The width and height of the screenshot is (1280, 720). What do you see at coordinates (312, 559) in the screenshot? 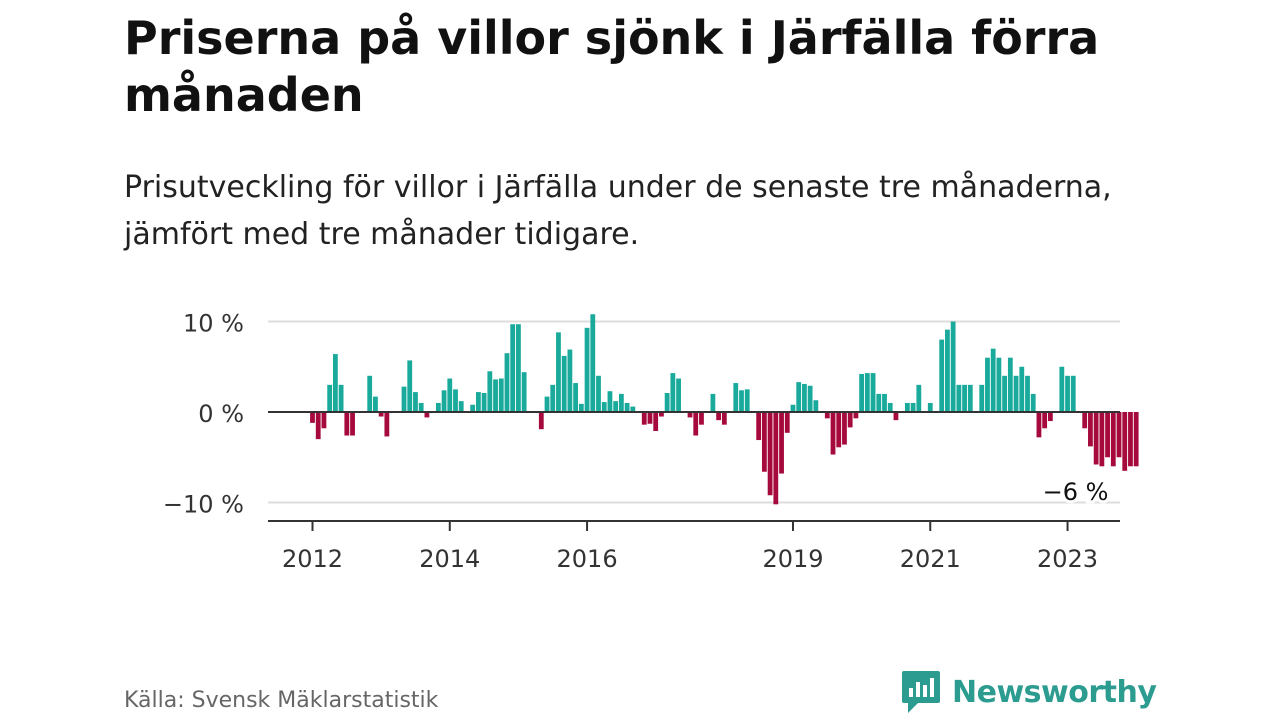
I see `x-tick-label: 2012` at bounding box center [312, 559].